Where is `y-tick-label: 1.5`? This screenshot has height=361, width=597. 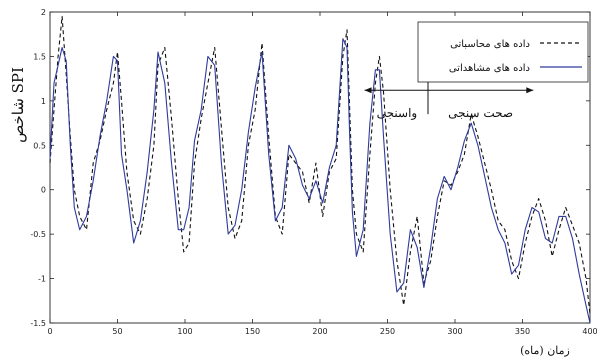 y-tick-label: 1.5 is located at coordinates (39, 56).